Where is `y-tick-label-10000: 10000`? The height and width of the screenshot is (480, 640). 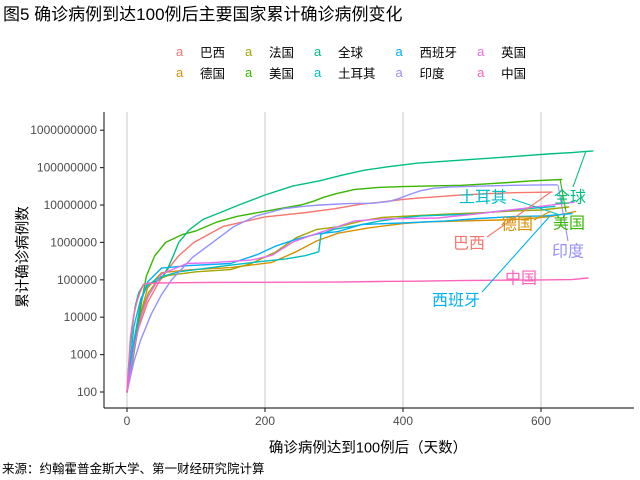
y-tick-label-10000: 10000 is located at coordinates (81, 317).